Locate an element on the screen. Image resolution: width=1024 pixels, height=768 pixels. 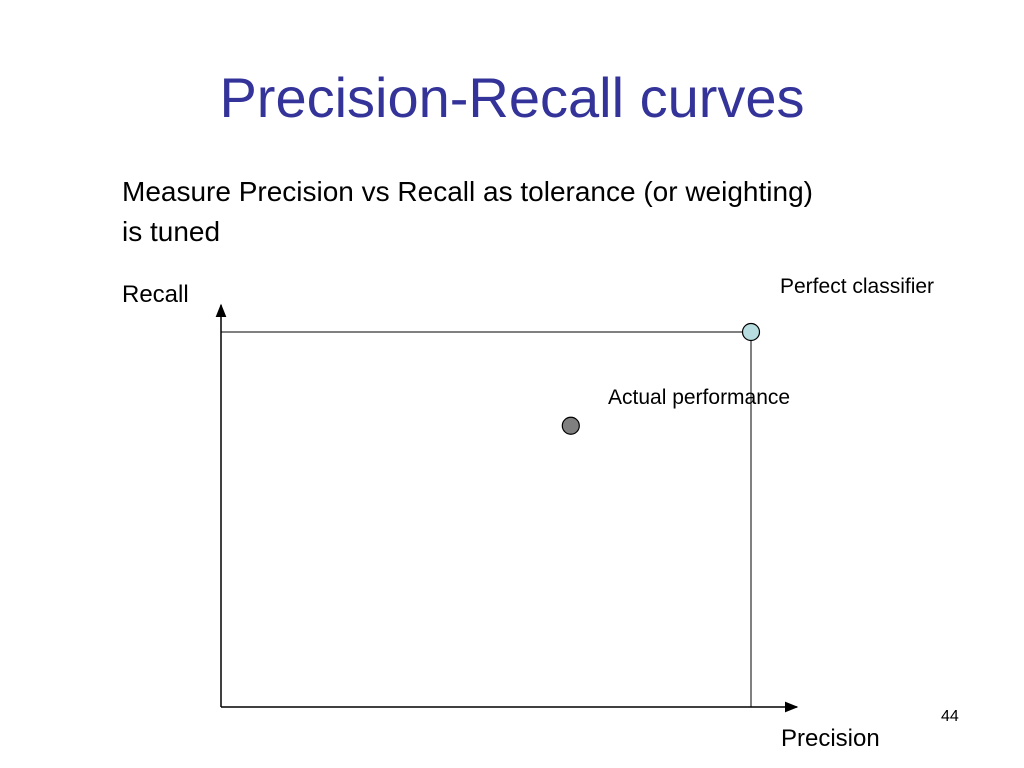
slide-title: Precision-Recall curves is located at coordinates (512, 97).